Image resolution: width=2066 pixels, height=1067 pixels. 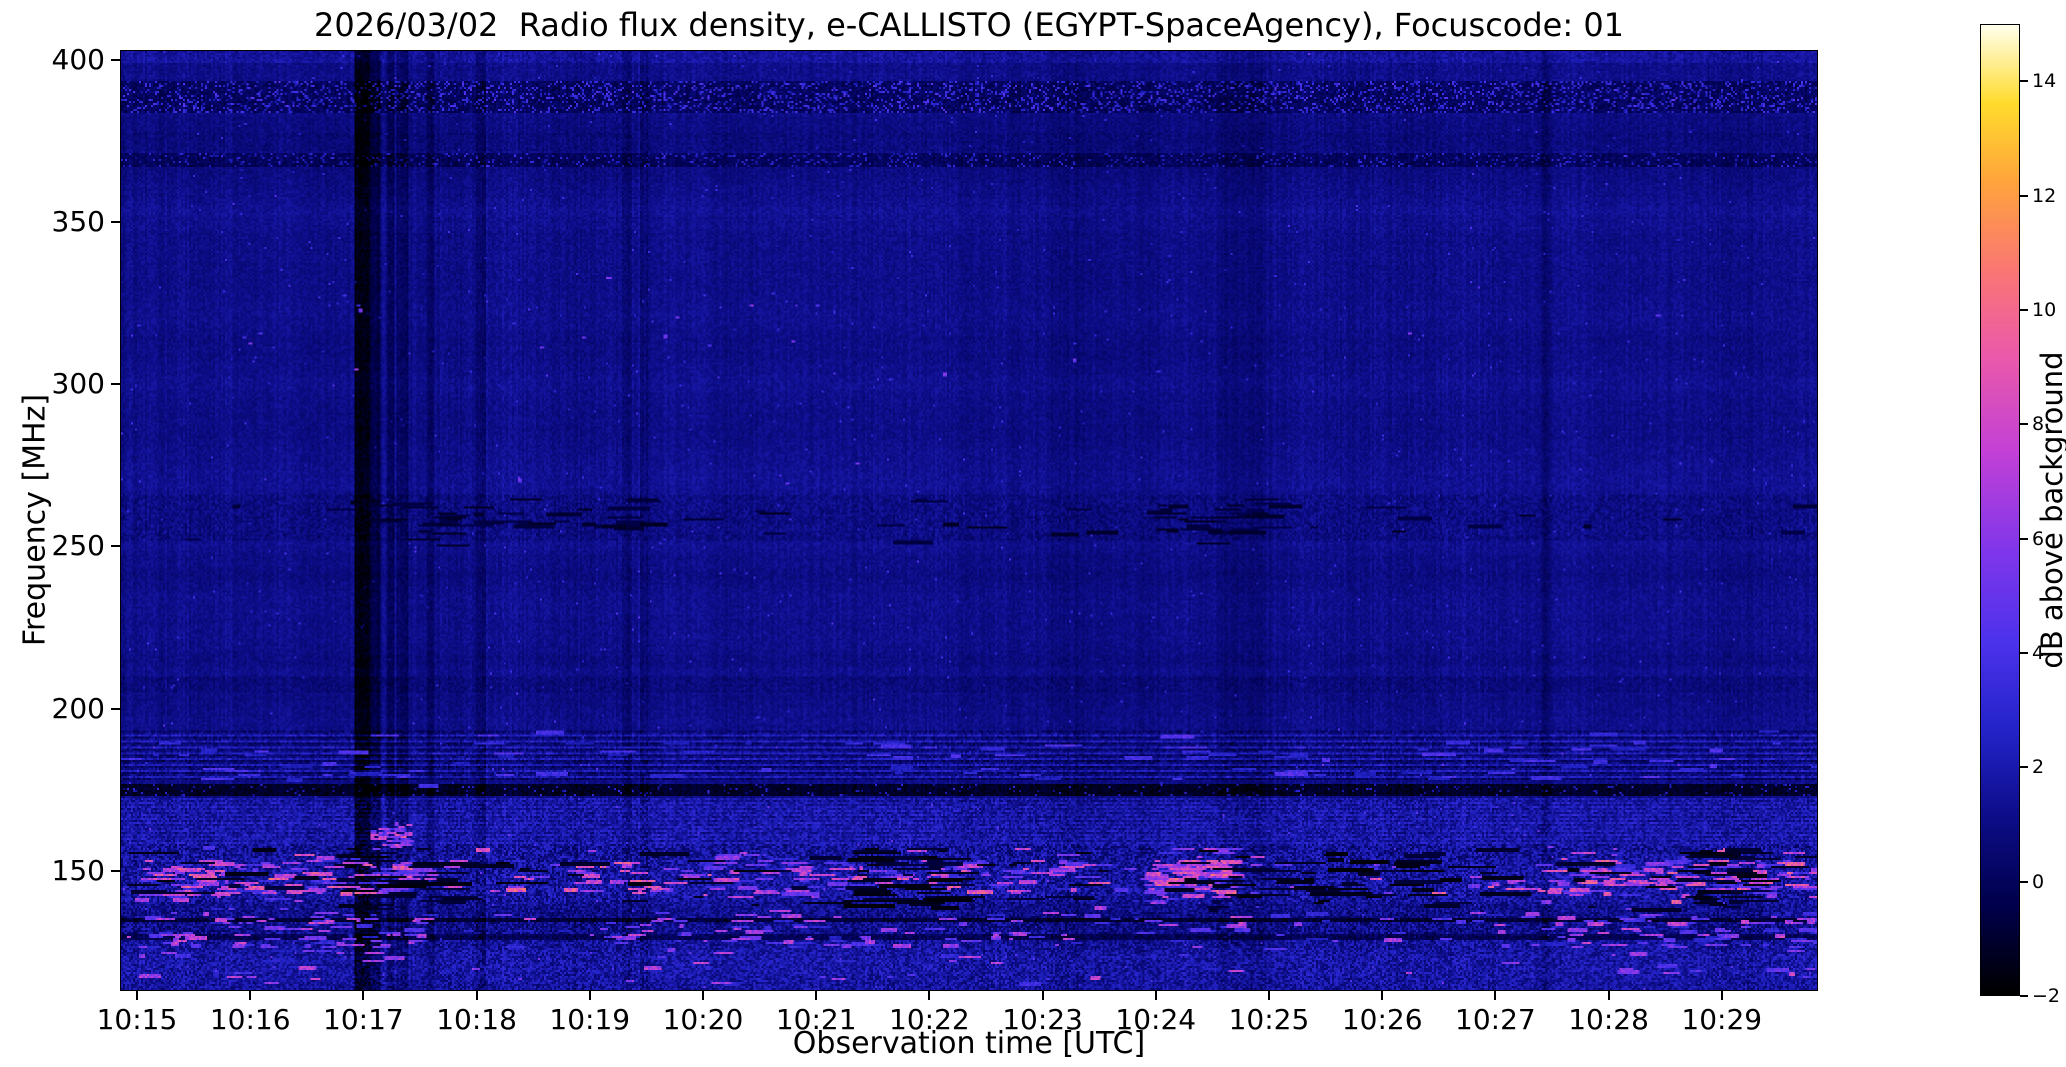 I want to click on x-axis-label: Observation time [UTC], so click(x=969, y=1043).